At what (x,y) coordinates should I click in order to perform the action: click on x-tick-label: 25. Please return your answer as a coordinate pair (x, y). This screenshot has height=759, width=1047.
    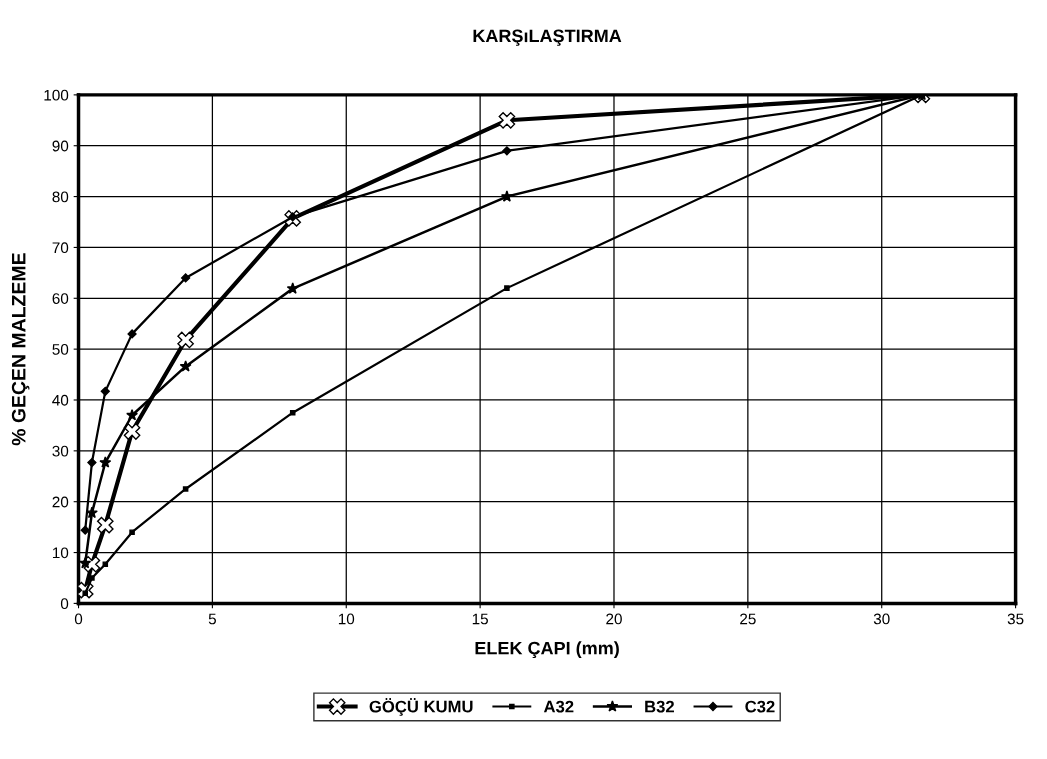
    Looking at the image, I should click on (748, 619).